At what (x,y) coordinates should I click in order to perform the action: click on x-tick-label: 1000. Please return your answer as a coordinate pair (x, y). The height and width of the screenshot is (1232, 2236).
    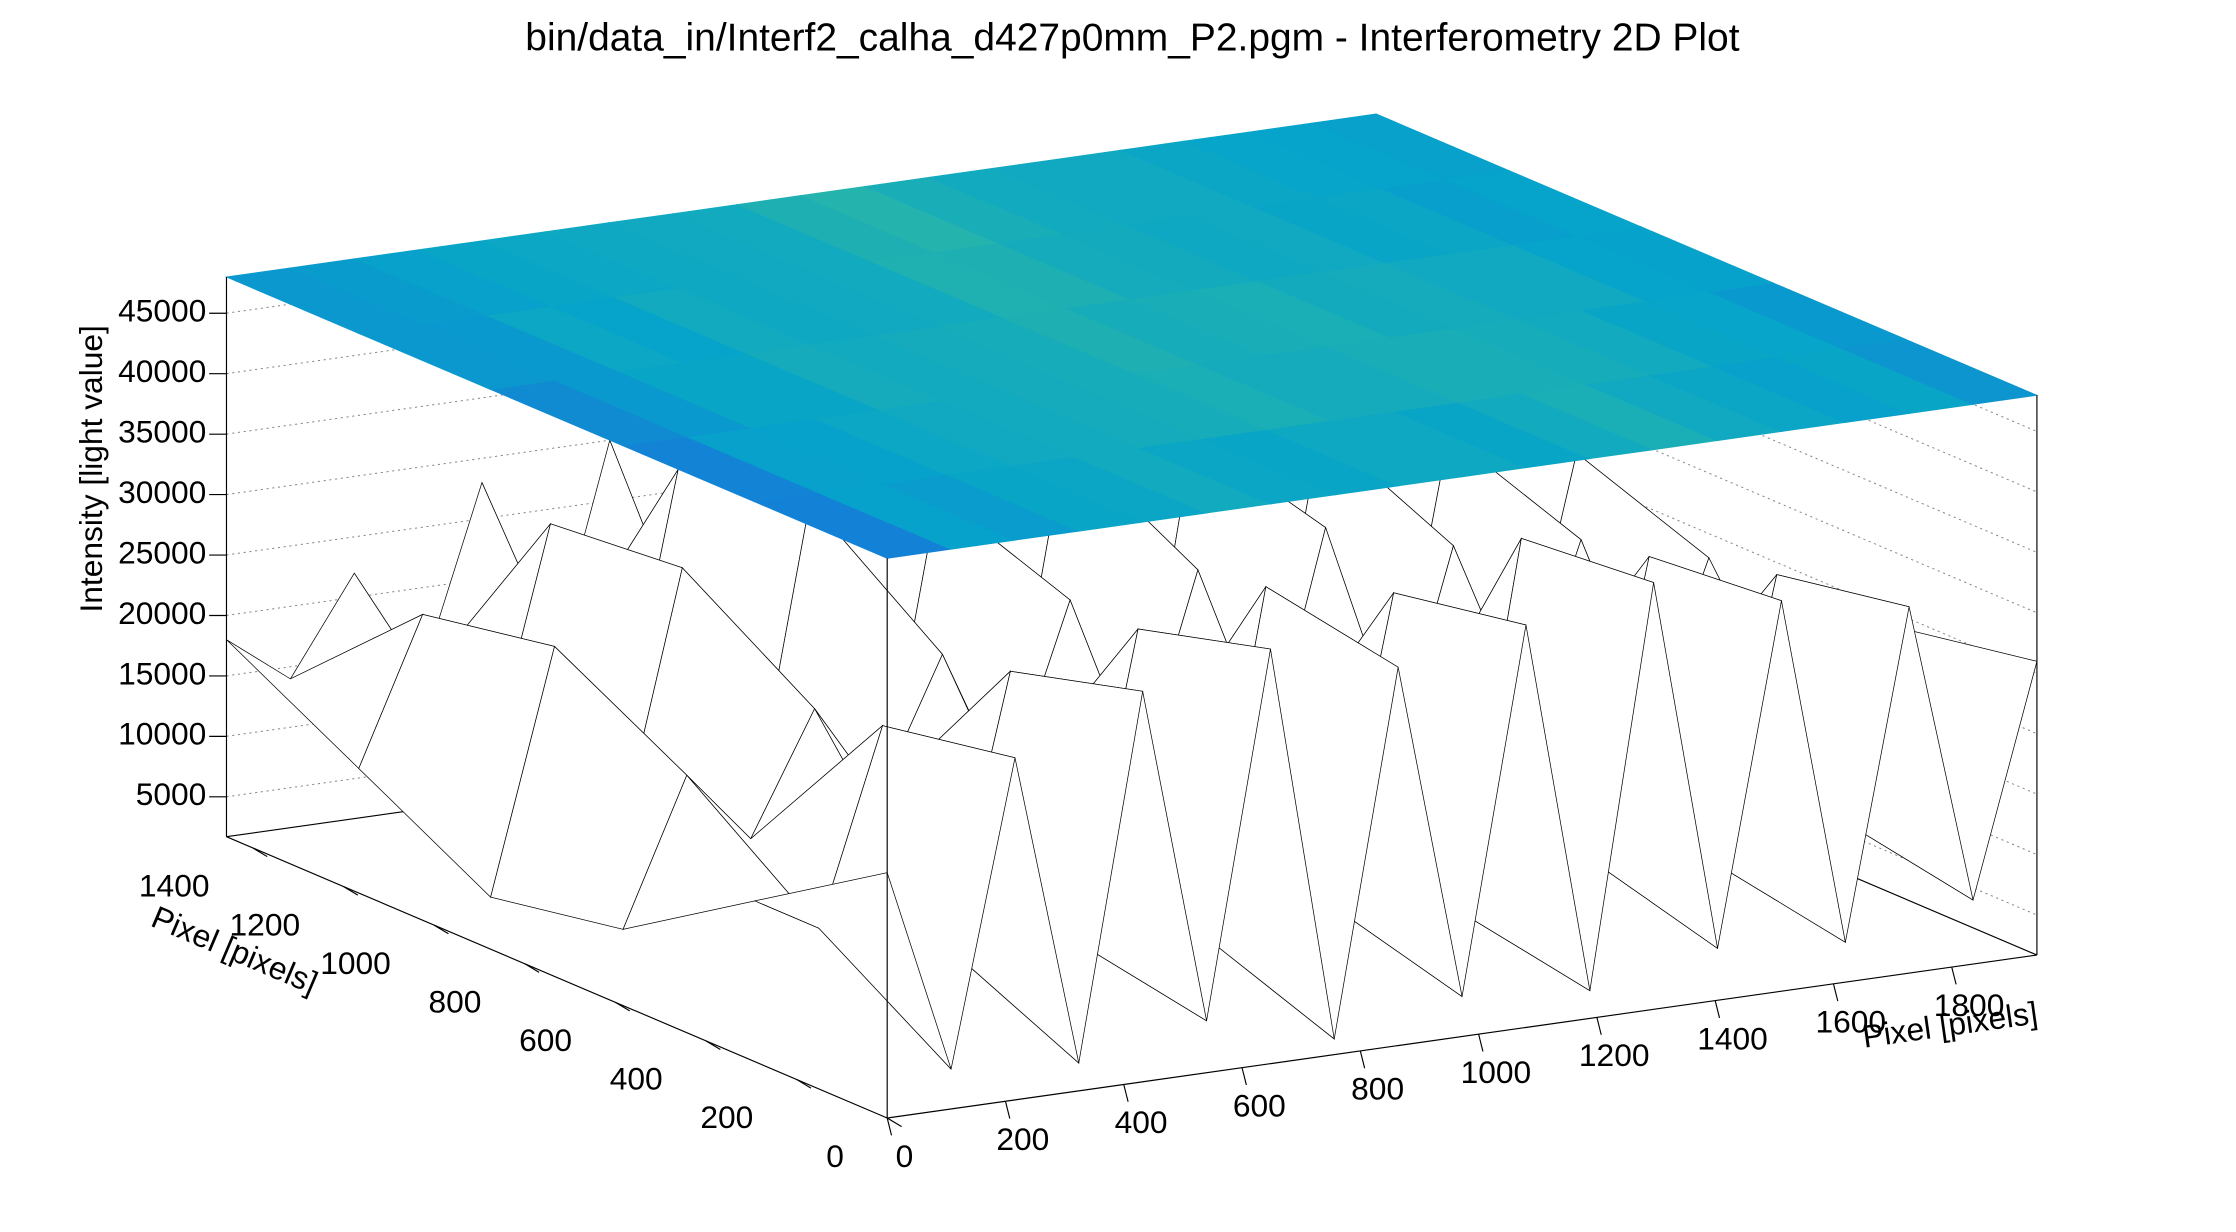
    Looking at the image, I should click on (1496, 1072).